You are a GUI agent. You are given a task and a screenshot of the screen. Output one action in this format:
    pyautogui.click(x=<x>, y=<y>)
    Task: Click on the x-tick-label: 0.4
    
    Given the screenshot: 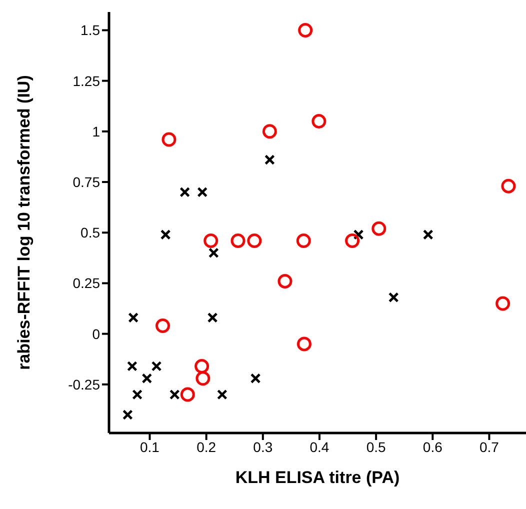 What is the action you would take?
    pyautogui.click(x=320, y=446)
    